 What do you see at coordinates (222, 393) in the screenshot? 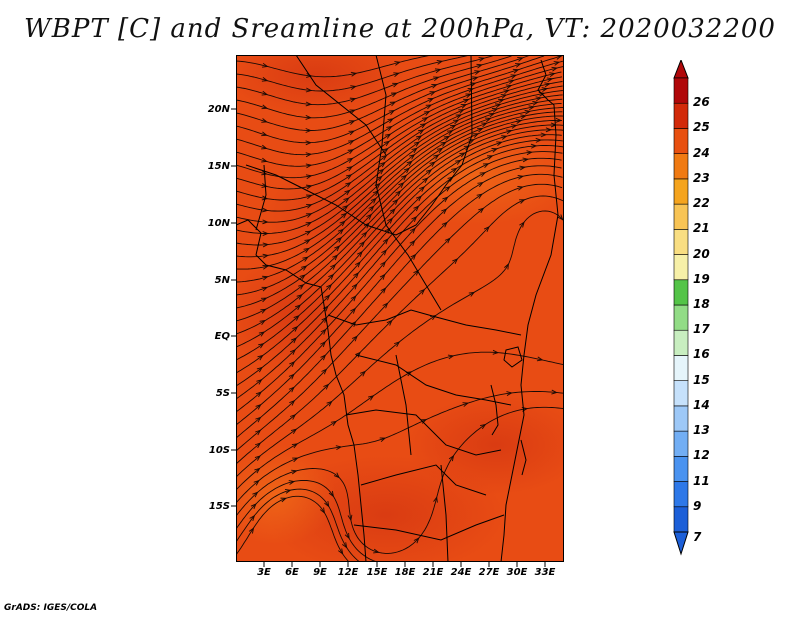
I see `lat-label: 5S` at bounding box center [222, 393].